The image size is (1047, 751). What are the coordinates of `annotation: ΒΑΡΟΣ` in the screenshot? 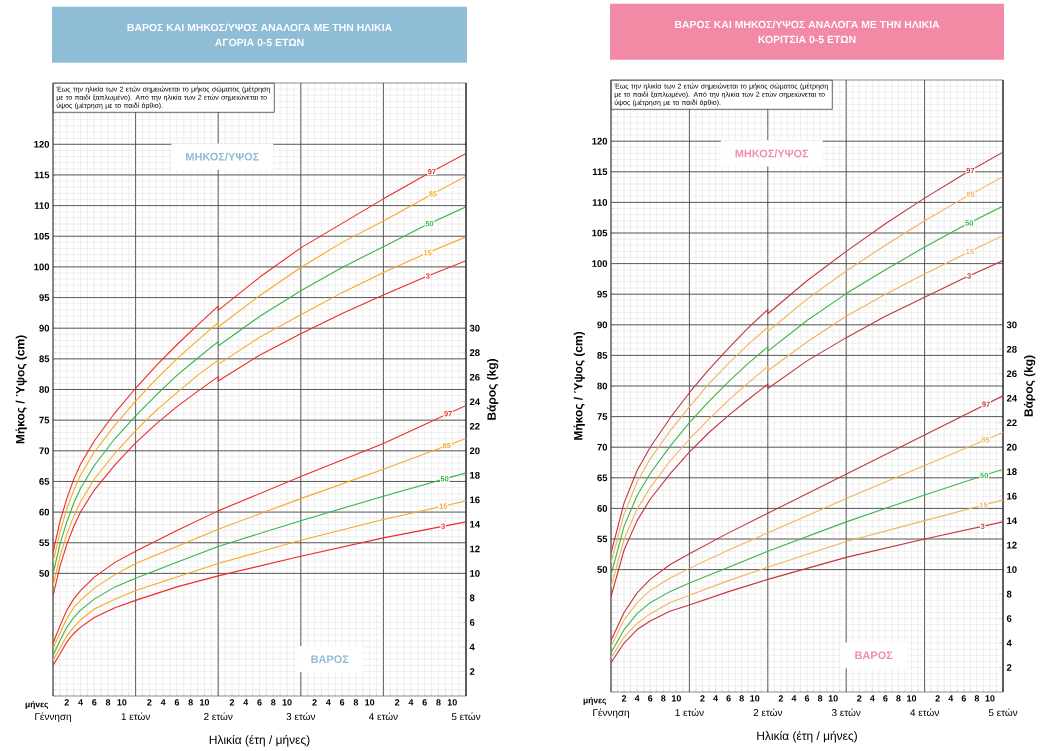 It's located at (874, 655).